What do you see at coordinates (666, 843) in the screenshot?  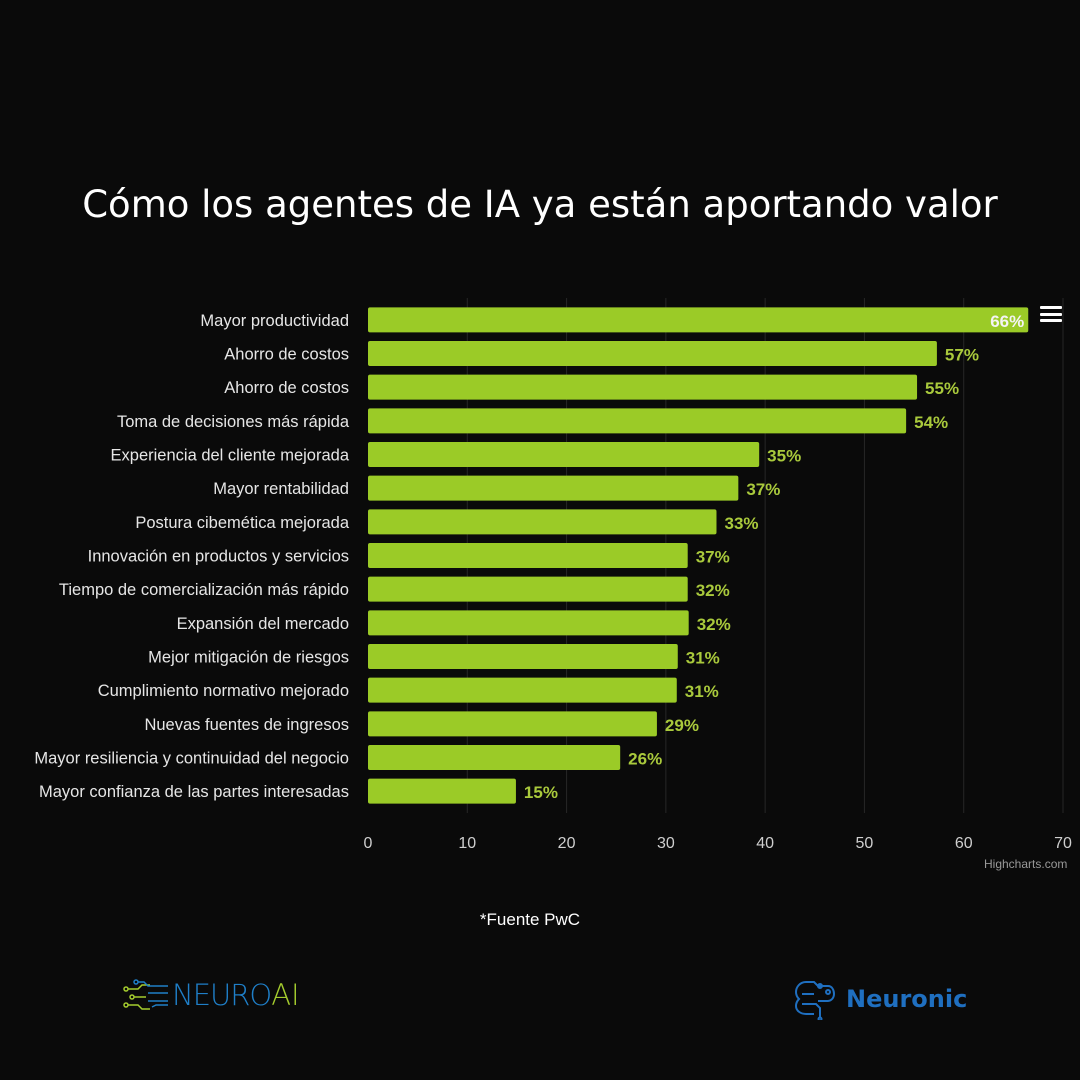 I see `x-tick-label: 30` at bounding box center [666, 843].